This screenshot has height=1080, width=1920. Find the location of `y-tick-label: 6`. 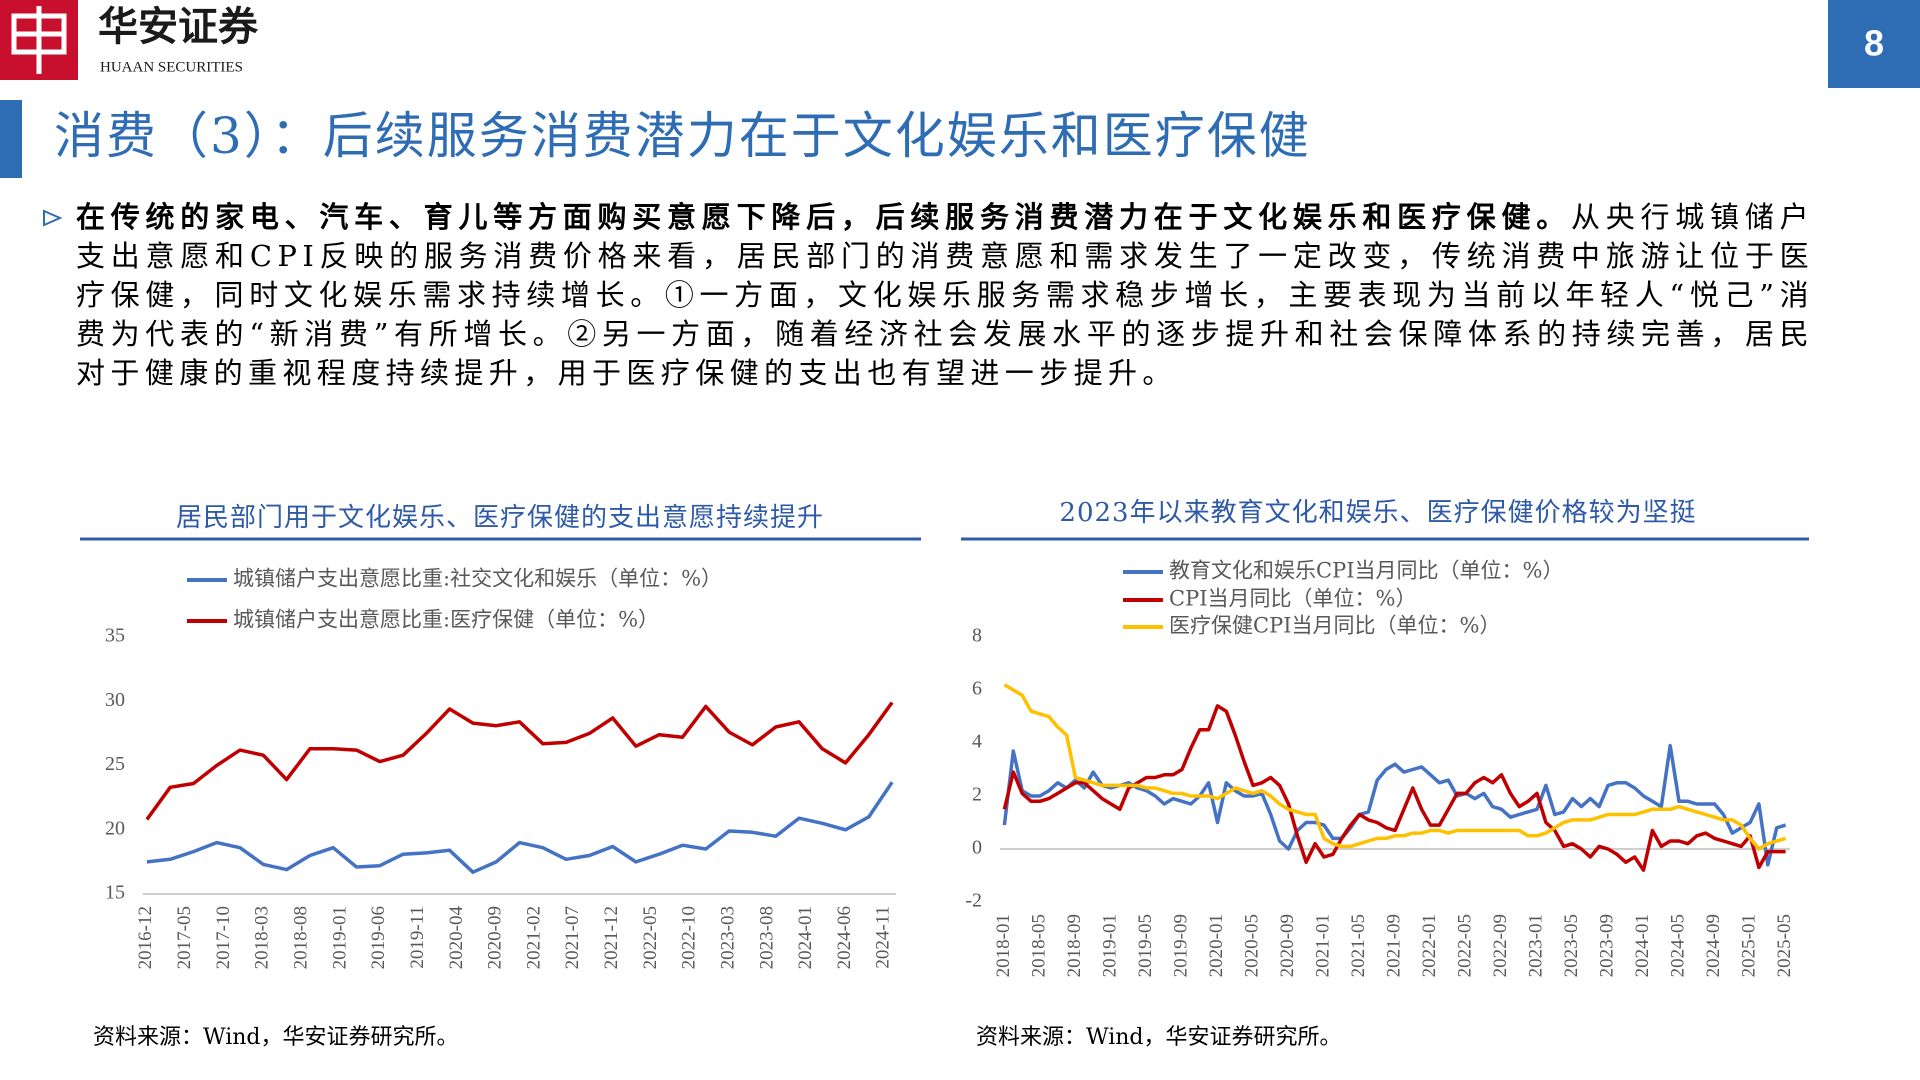

y-tick-label: 6 is located at coordinates (977, 689).